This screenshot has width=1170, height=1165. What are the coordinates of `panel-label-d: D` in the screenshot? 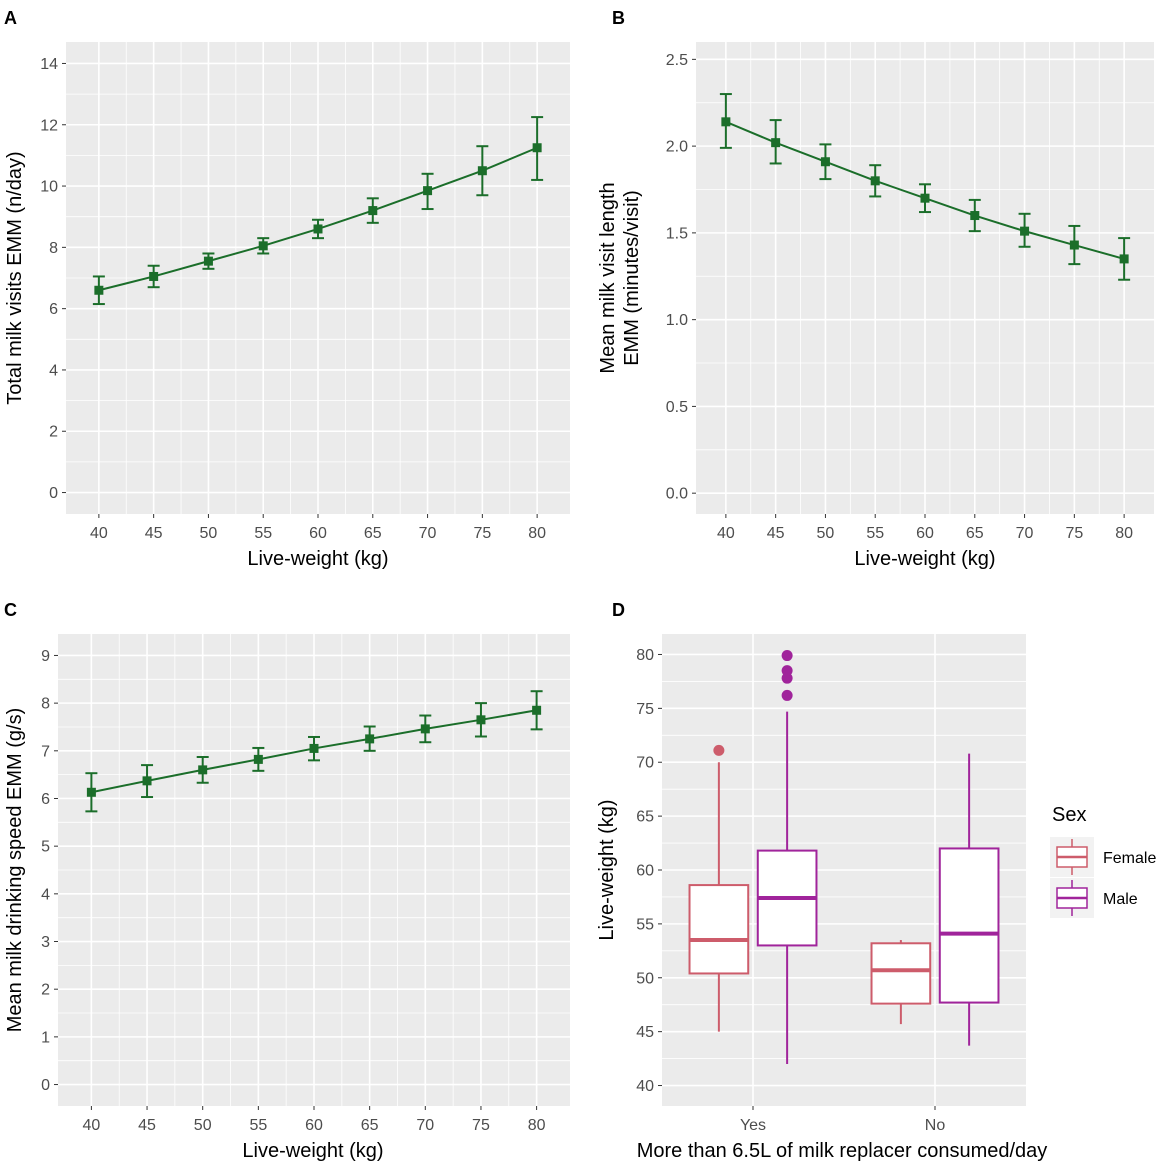 It's located at (618, 610).